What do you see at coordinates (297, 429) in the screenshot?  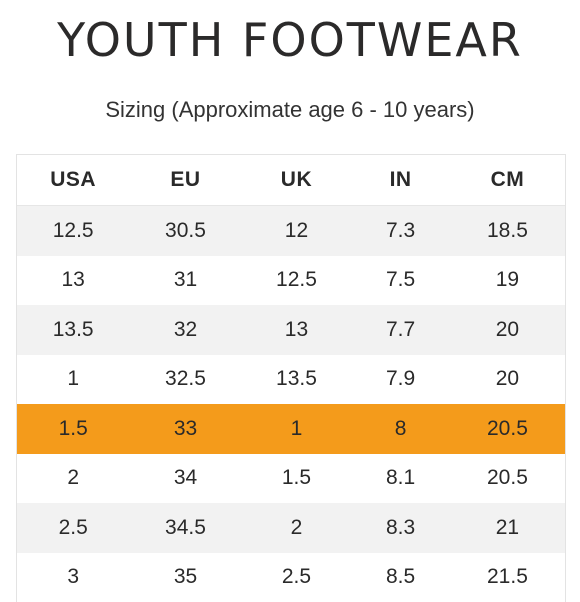 I see `cell-uk: 1` at bounding box center [297, 429].